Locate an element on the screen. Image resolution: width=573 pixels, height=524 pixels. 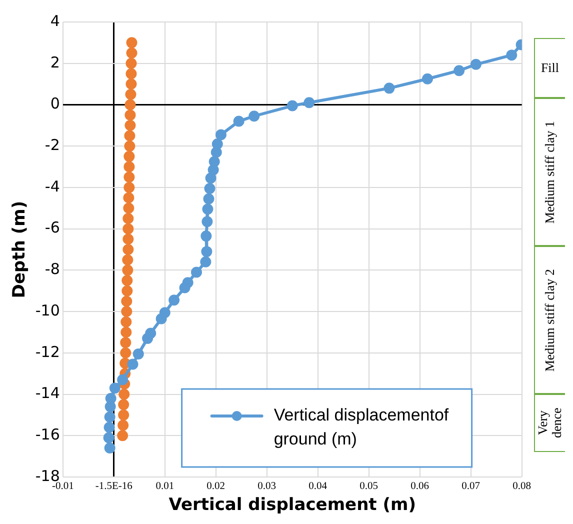
y-tick-label: 2 is located at coordinates (55, 62).